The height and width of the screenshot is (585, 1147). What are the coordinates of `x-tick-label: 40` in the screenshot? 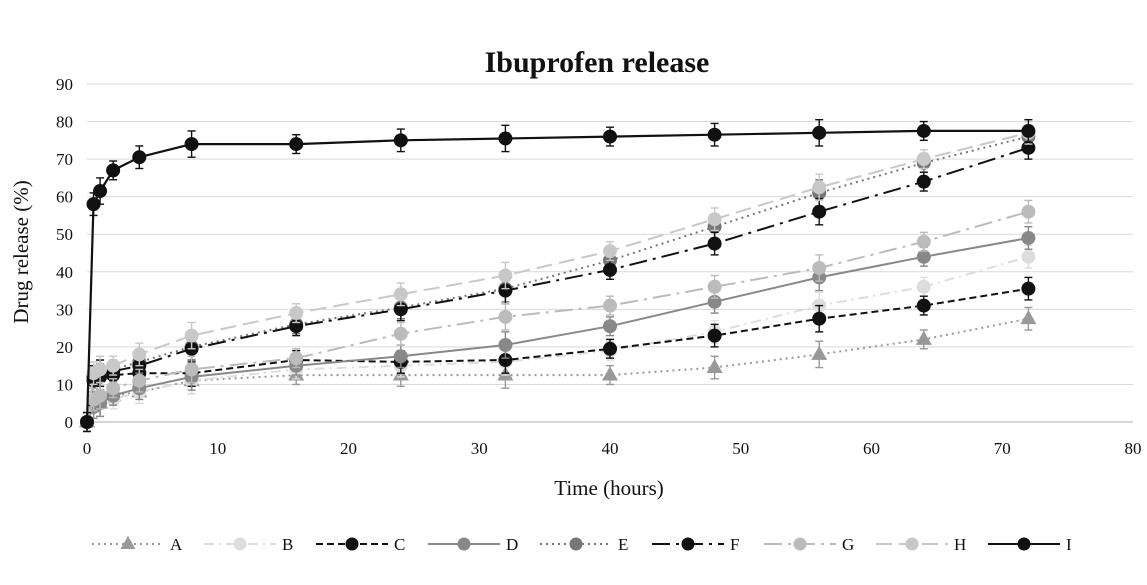 It's located at (610, 448).